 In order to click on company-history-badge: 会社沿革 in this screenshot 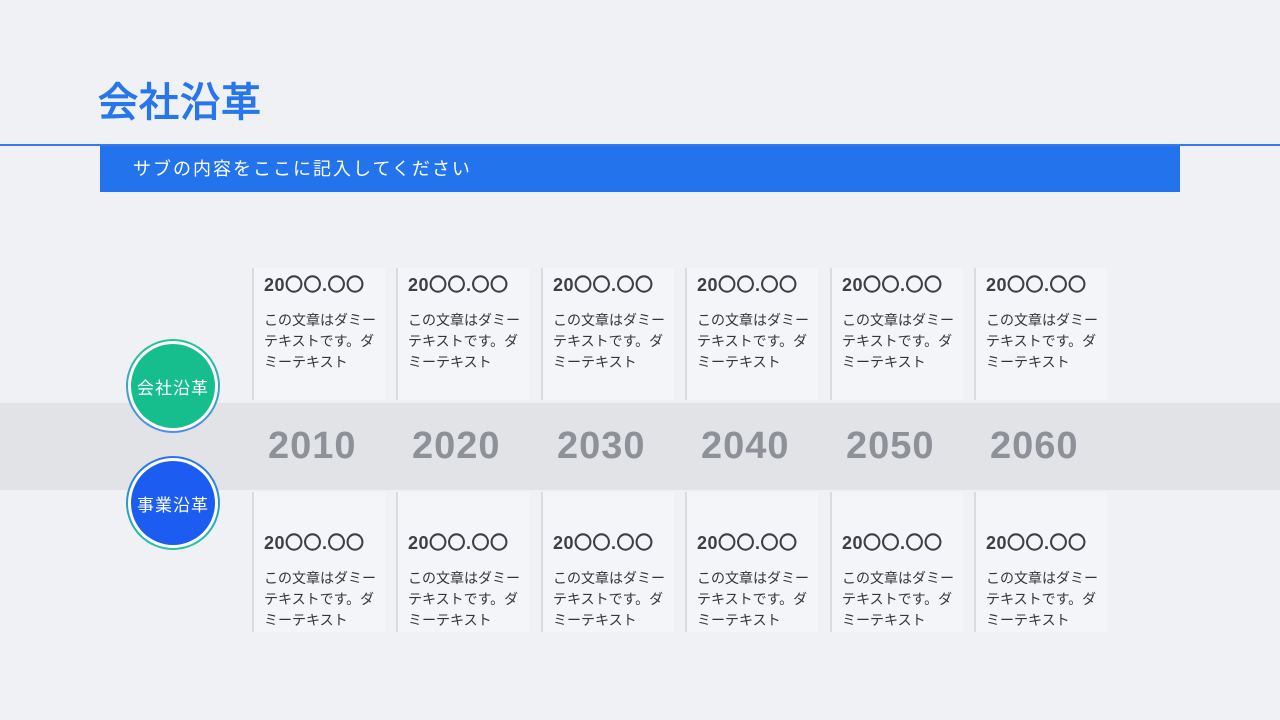, I will do `click(173, 386)`.